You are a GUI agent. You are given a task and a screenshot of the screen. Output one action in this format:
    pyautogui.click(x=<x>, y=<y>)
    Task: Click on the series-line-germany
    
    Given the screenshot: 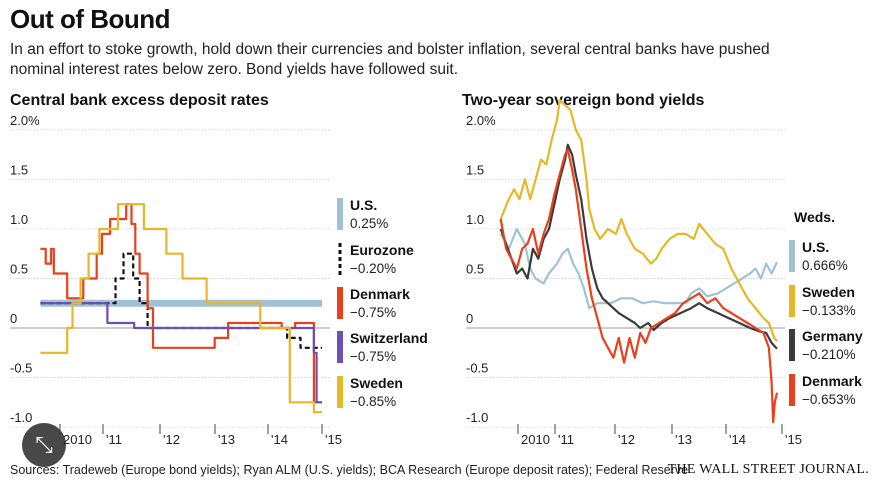 What is the action you would take?
    pyautogui.click(x=638, y=246)
    